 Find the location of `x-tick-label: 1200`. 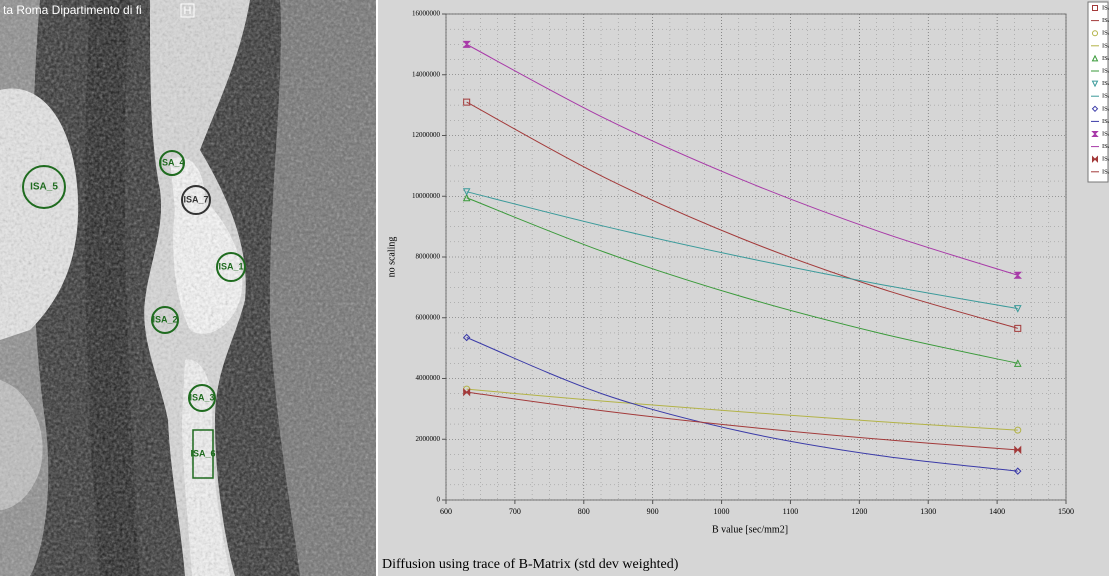

x-tick-label: 1200 is located at coordinates (859, 511).